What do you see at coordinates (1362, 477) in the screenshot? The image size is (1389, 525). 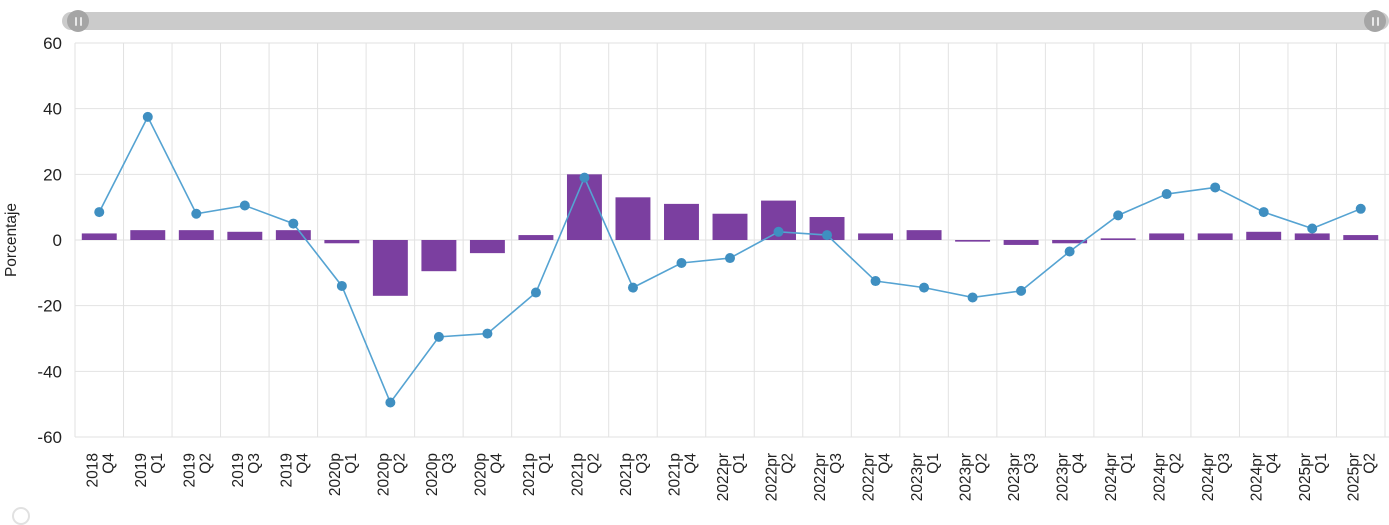 I see `x-axis-label: 2025prQ2` at bounding box center [1362, 477].